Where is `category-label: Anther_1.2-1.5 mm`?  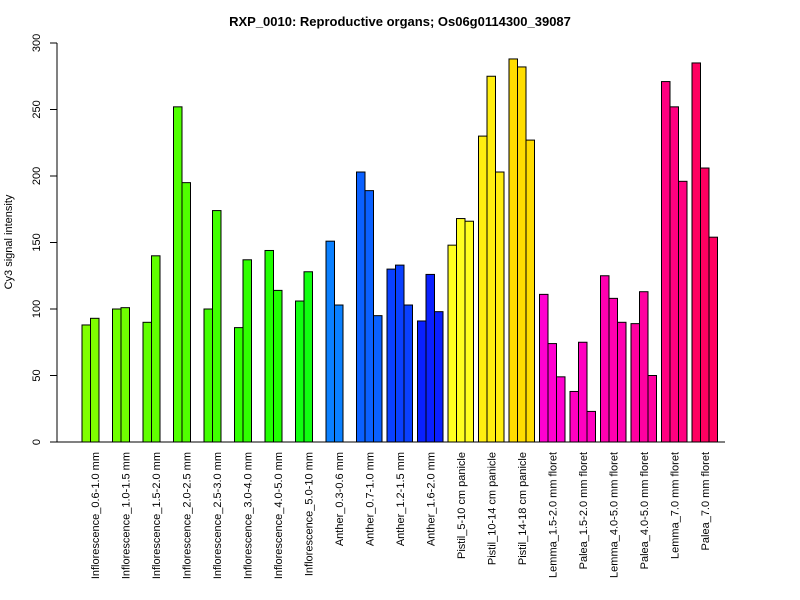
category-label: Anther_1.2-1.5 mm is located at coordinates (401, 499).